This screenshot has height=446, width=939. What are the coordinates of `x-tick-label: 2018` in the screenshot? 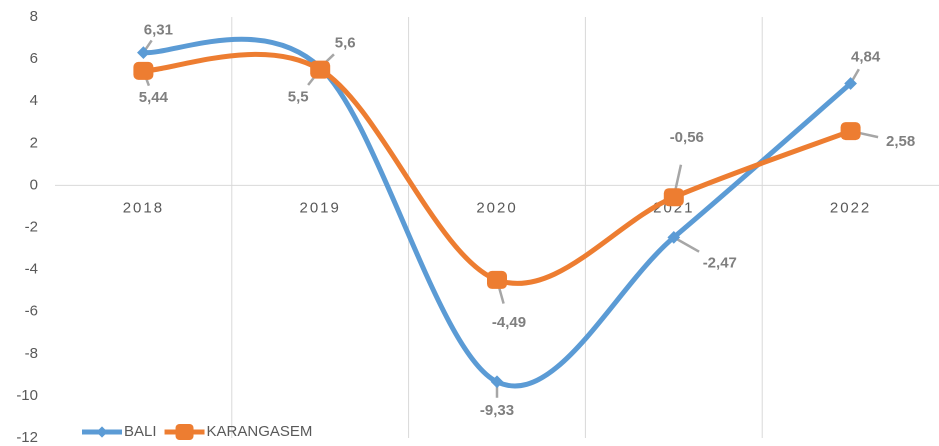 It's located at (143, 207).